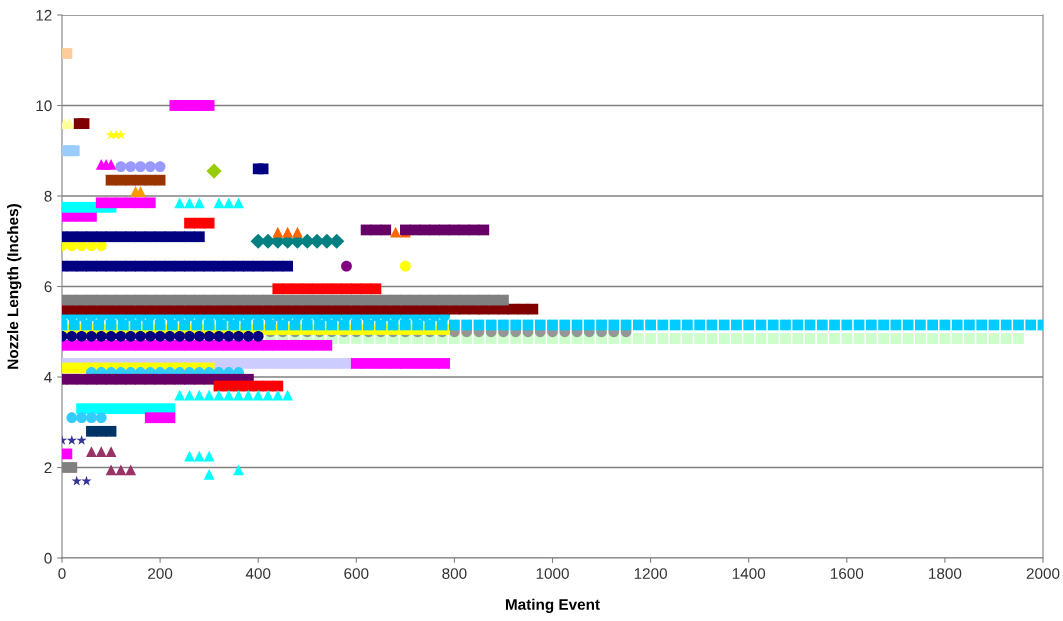  Describe the element at coordinates (48, 468) in the screenshot. I see `y-tick-label: 2` at that location.